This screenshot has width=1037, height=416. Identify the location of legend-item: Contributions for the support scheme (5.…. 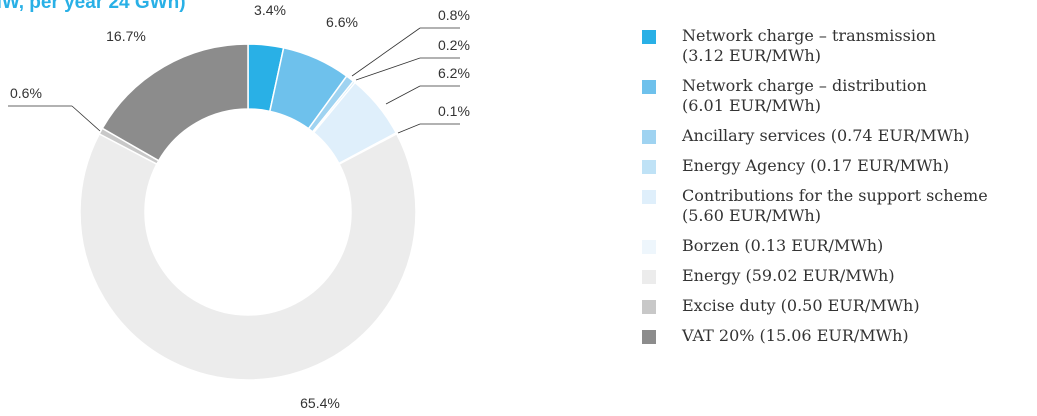
(839, 206).